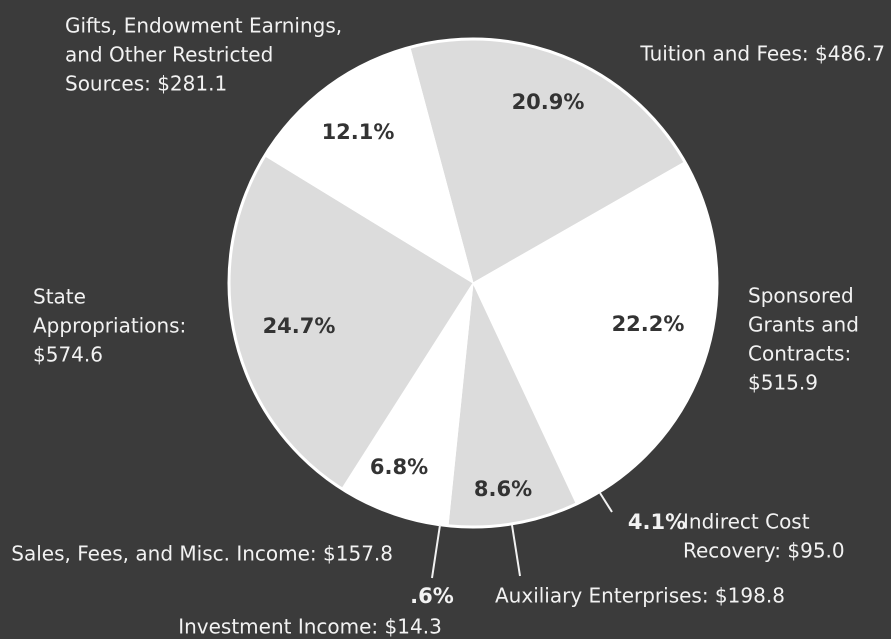 This screenshot has height=639, width=891. I want to click on percent-label: 20.9%, so click(548, 102).